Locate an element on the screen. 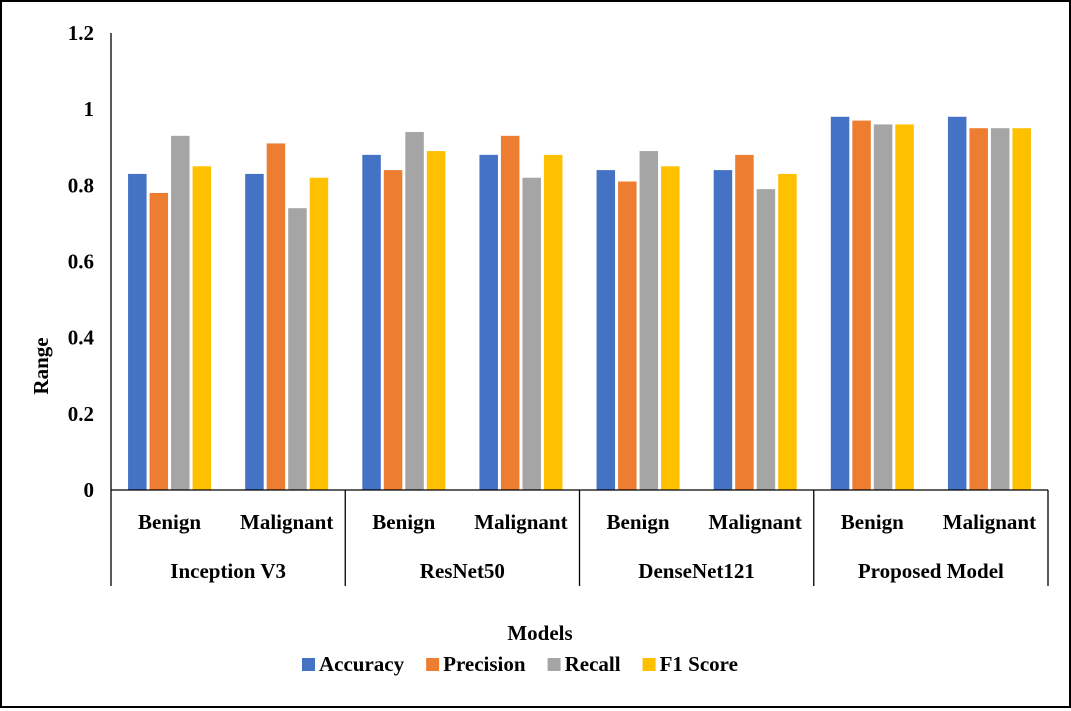 This screenshot has height=711, width=1071. legend: Accuracy Precision Recall F1 Score is located at coordinates (520, 664).